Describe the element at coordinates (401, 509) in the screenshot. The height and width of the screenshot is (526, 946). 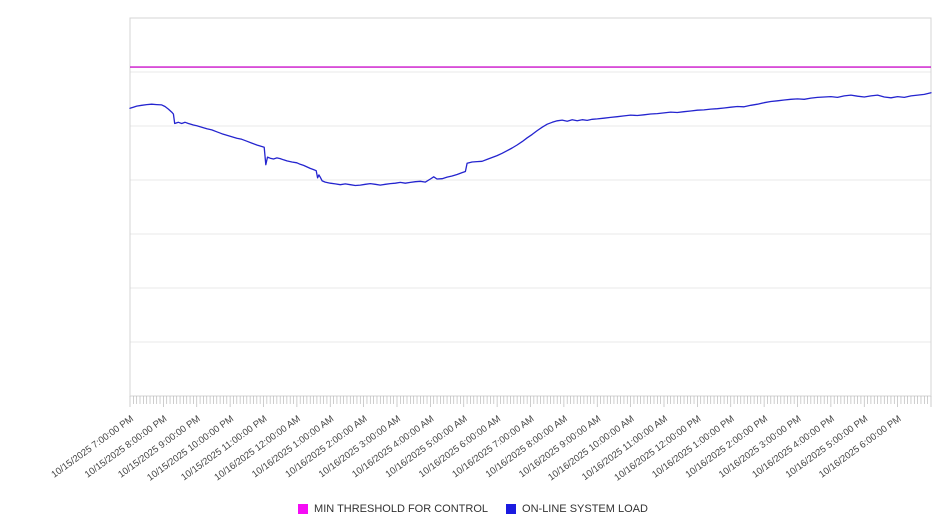
I see `legend-label-min-threshold: MIN THRESHOLD FOR CONTROL` at that location.